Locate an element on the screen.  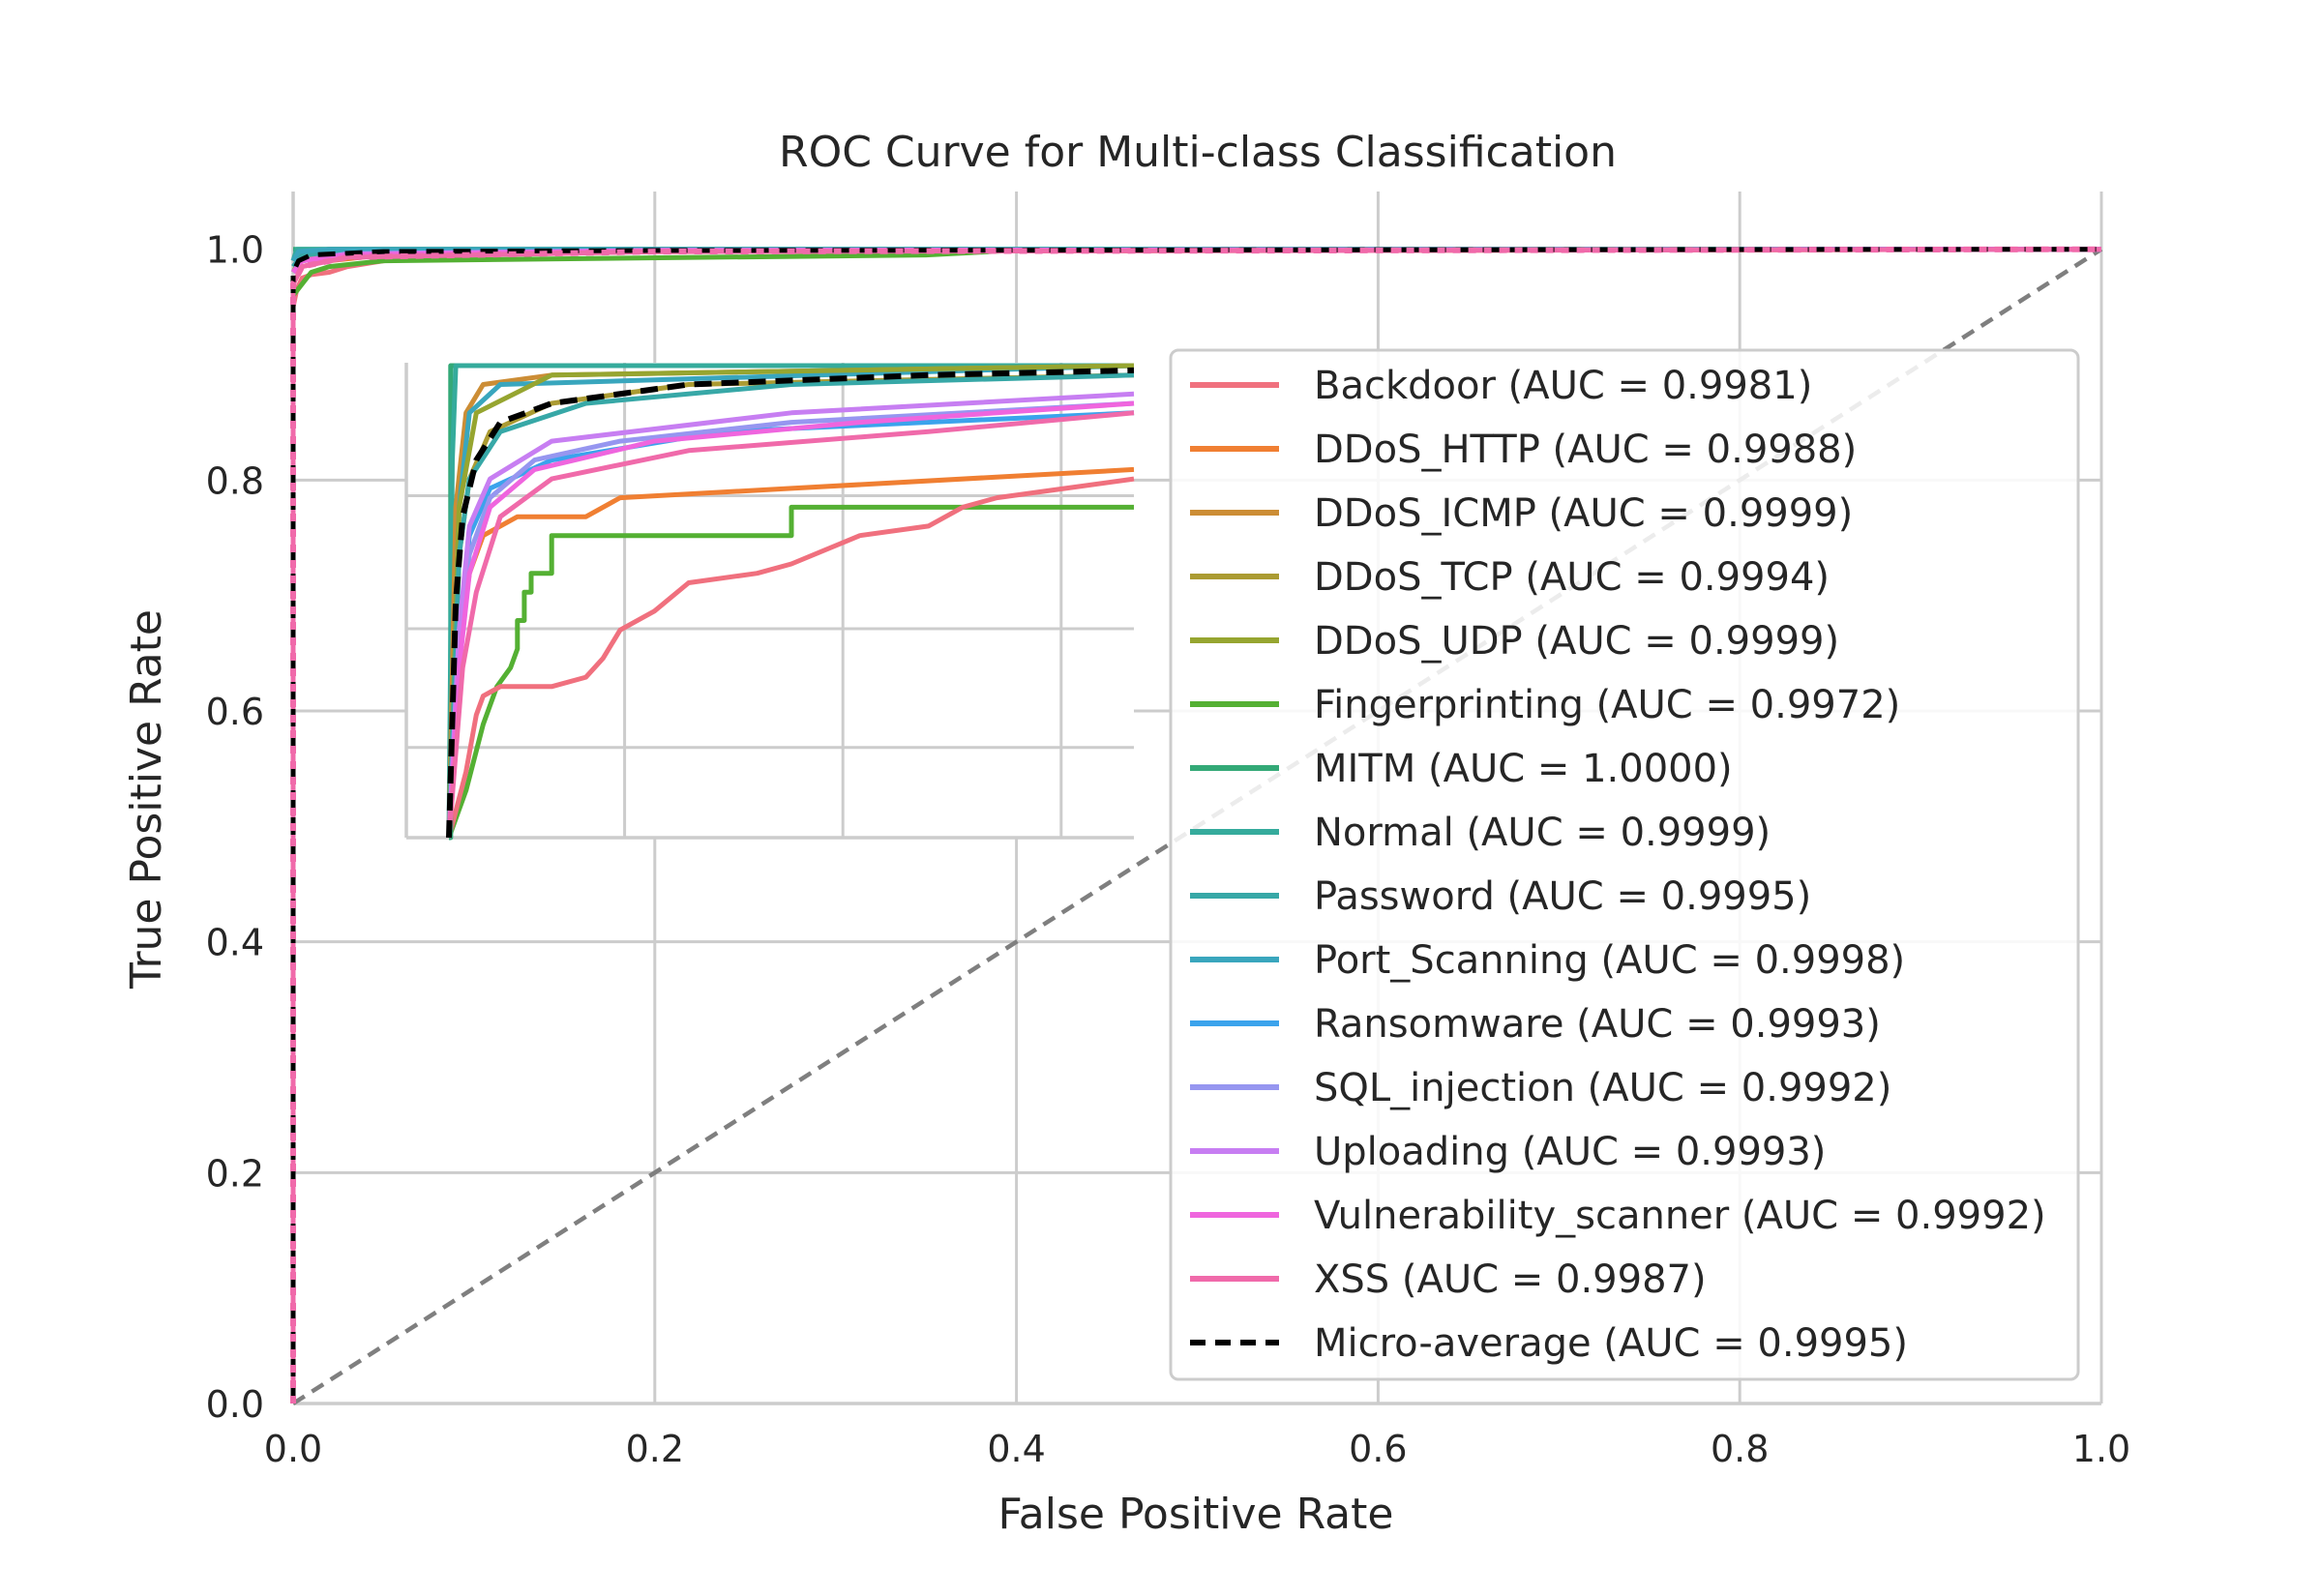
legend-entry: Password (AUC = 0.9995) is located at coordinates (1500, 896).